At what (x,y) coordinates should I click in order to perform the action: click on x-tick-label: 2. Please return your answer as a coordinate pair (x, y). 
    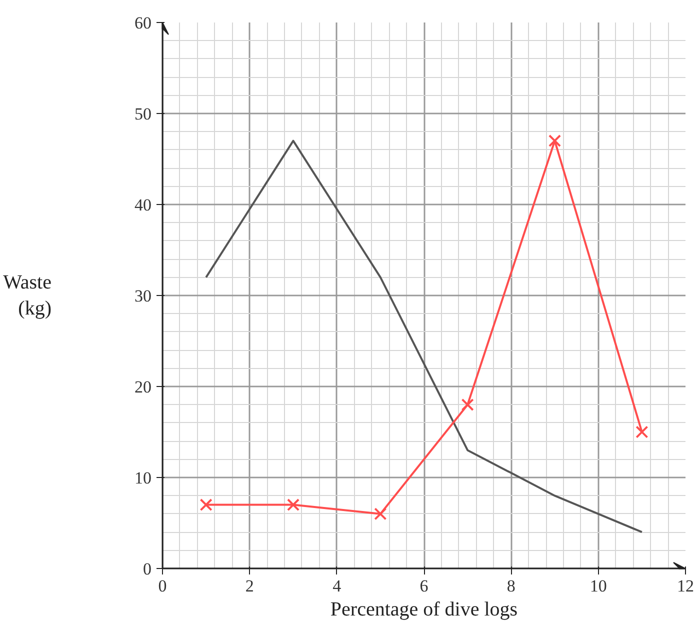
    Looking at the image, I should click on (249, 586).